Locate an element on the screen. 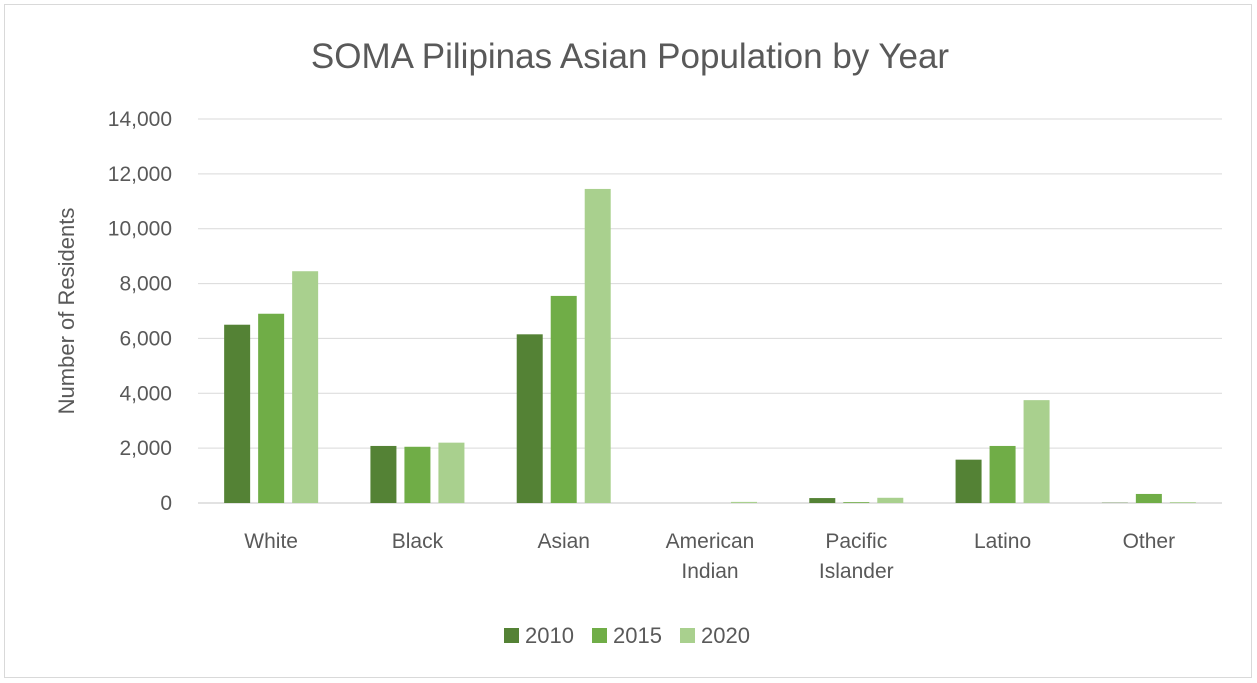 This screenshot has height=683, width=1257. legend-label-2010: 2010 is located at coordinates (549, 635).